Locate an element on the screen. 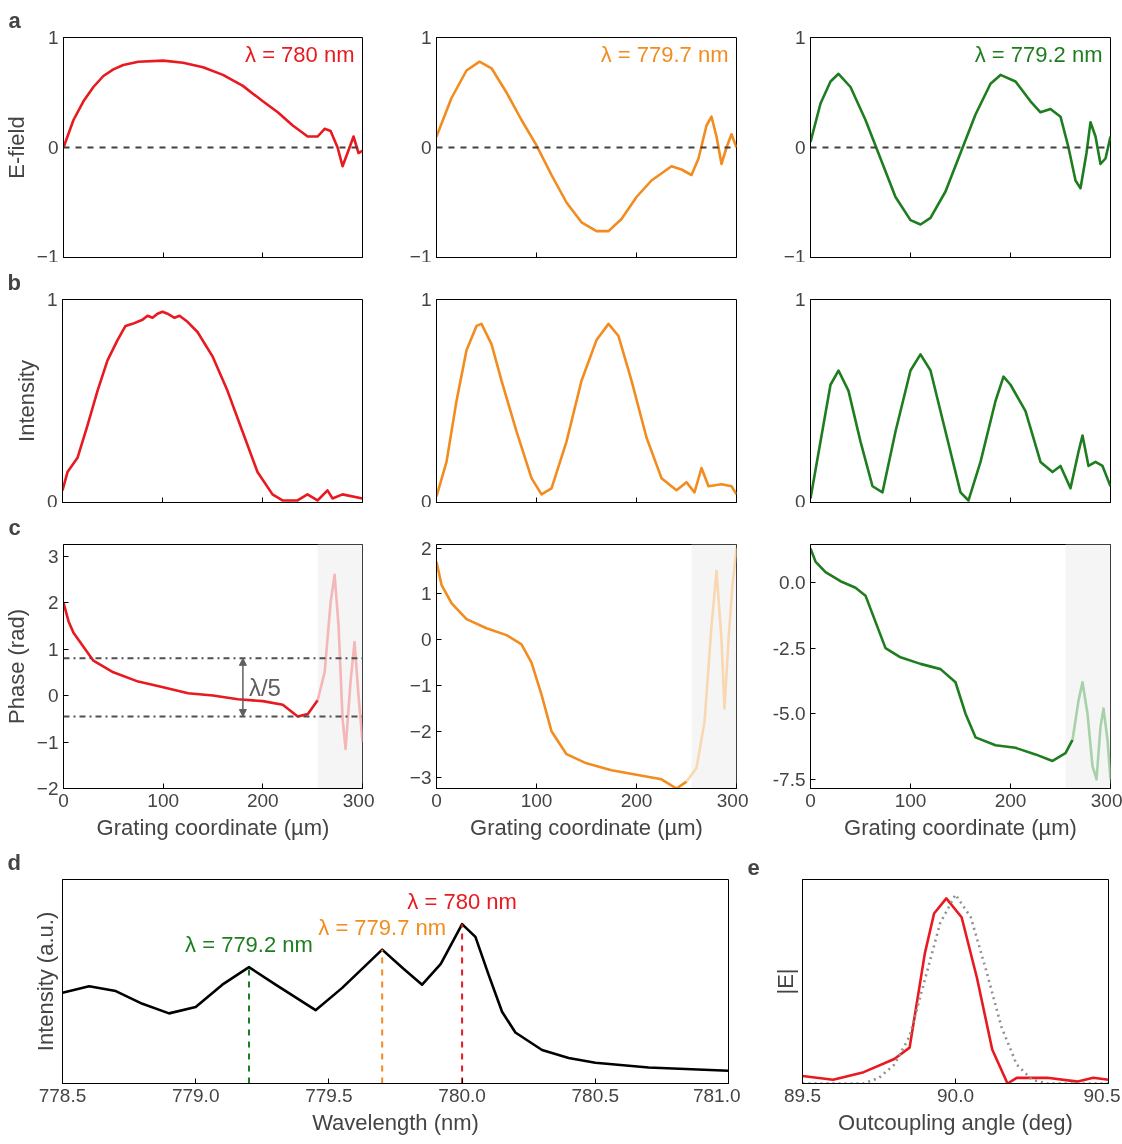 This screenshot has height=1144, width=1122. y-axis-title: Phase (rad) is located at coordinates (16, 666).